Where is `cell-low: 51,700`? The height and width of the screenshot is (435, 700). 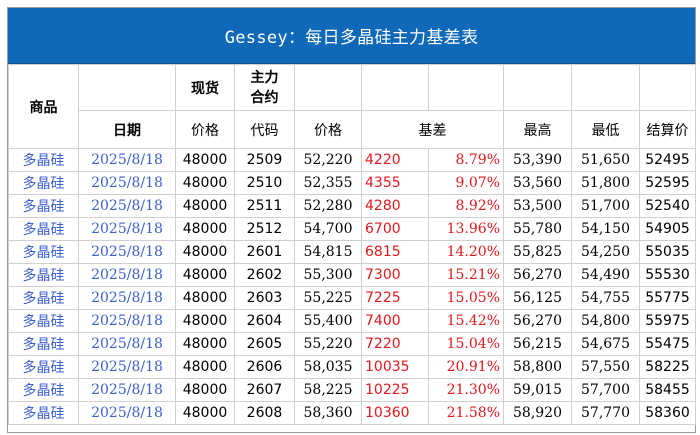
cell-low: 51,700 is located at coordinates (605, 206).